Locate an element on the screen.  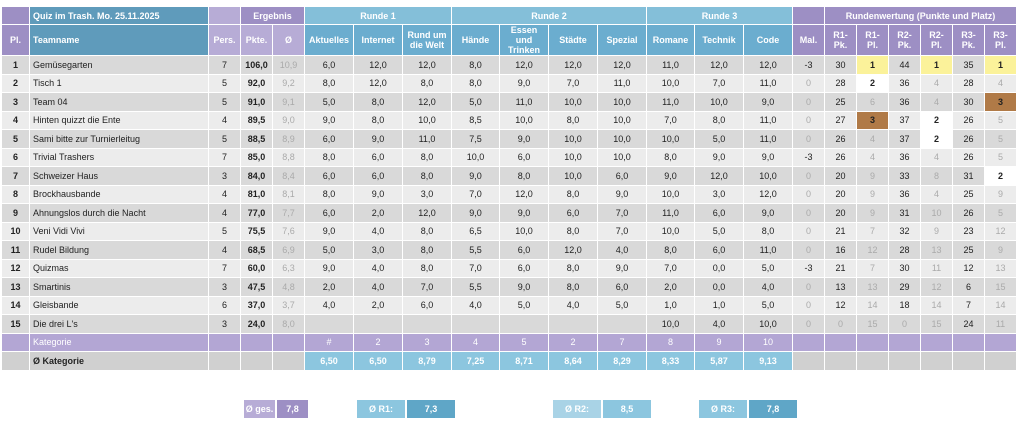
team-name: Smartinis is located at coordinates (119, 287).